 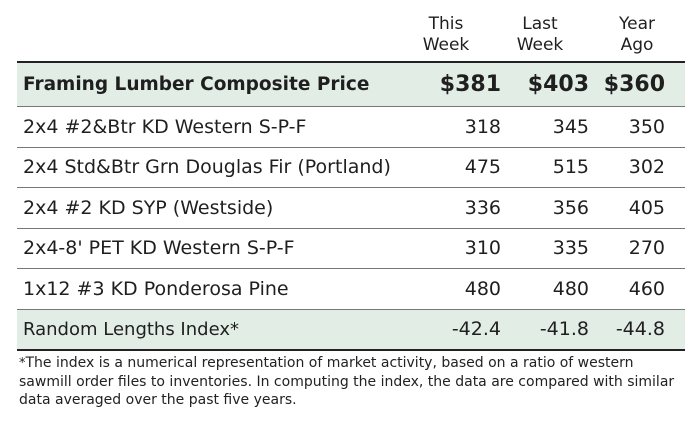 What do you see at coordinates (22, 363) in the screenshot?
I see `footnote-marker: *` at bounding box center [22, 363].